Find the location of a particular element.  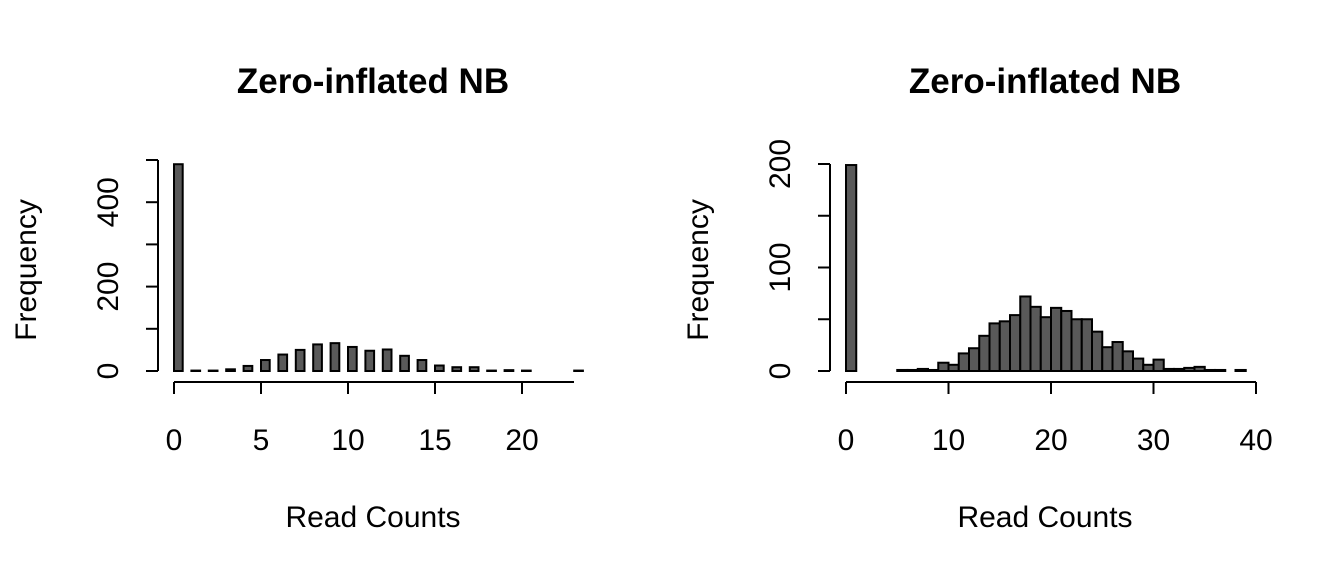

x-axis: 0 5 10 15 20 is located at coordinates (370, 419).